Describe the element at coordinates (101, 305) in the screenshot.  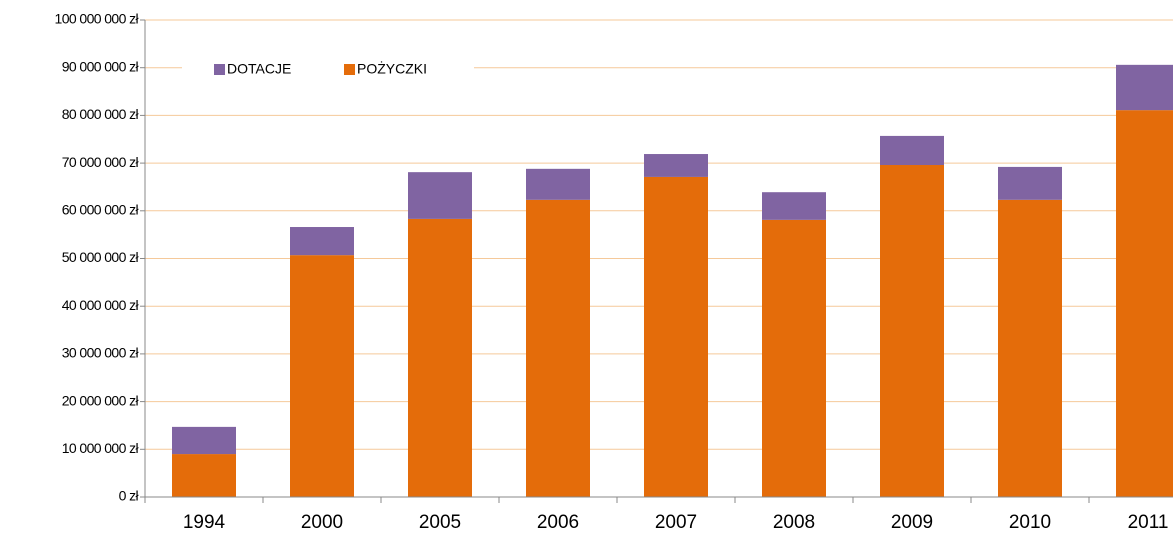
I see `y-tick-label: 40 000 000 zł` at that location.